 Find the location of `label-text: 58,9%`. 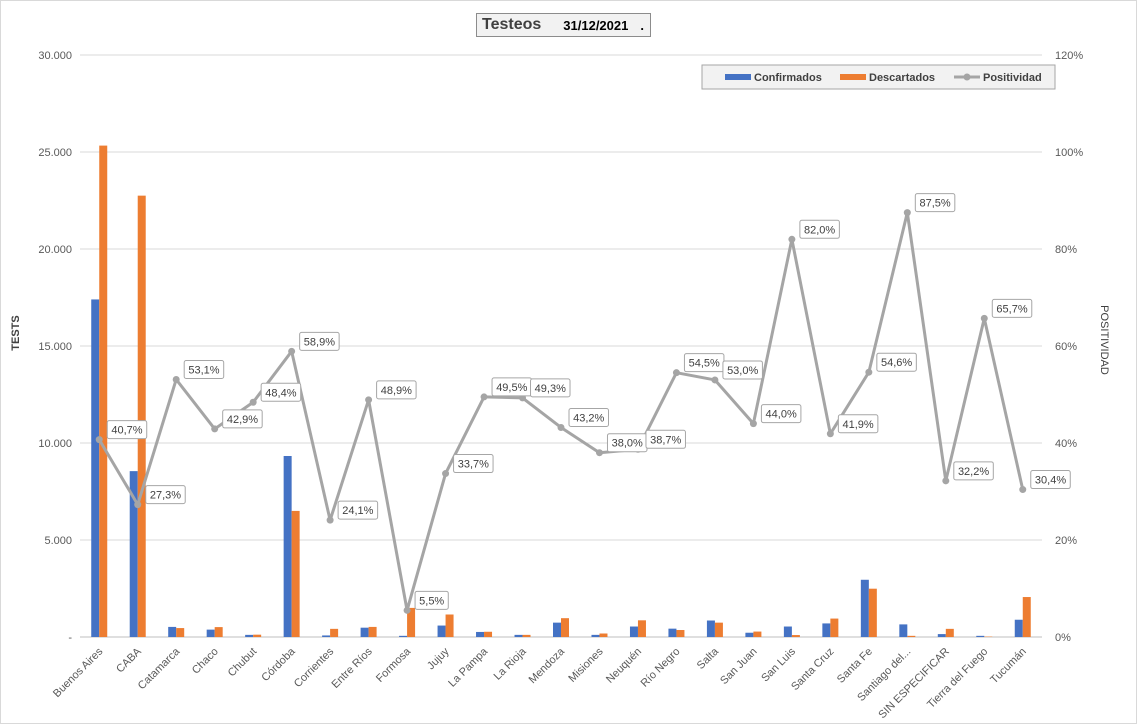

label-text: 58,9% is located at coordinates (319, 342).